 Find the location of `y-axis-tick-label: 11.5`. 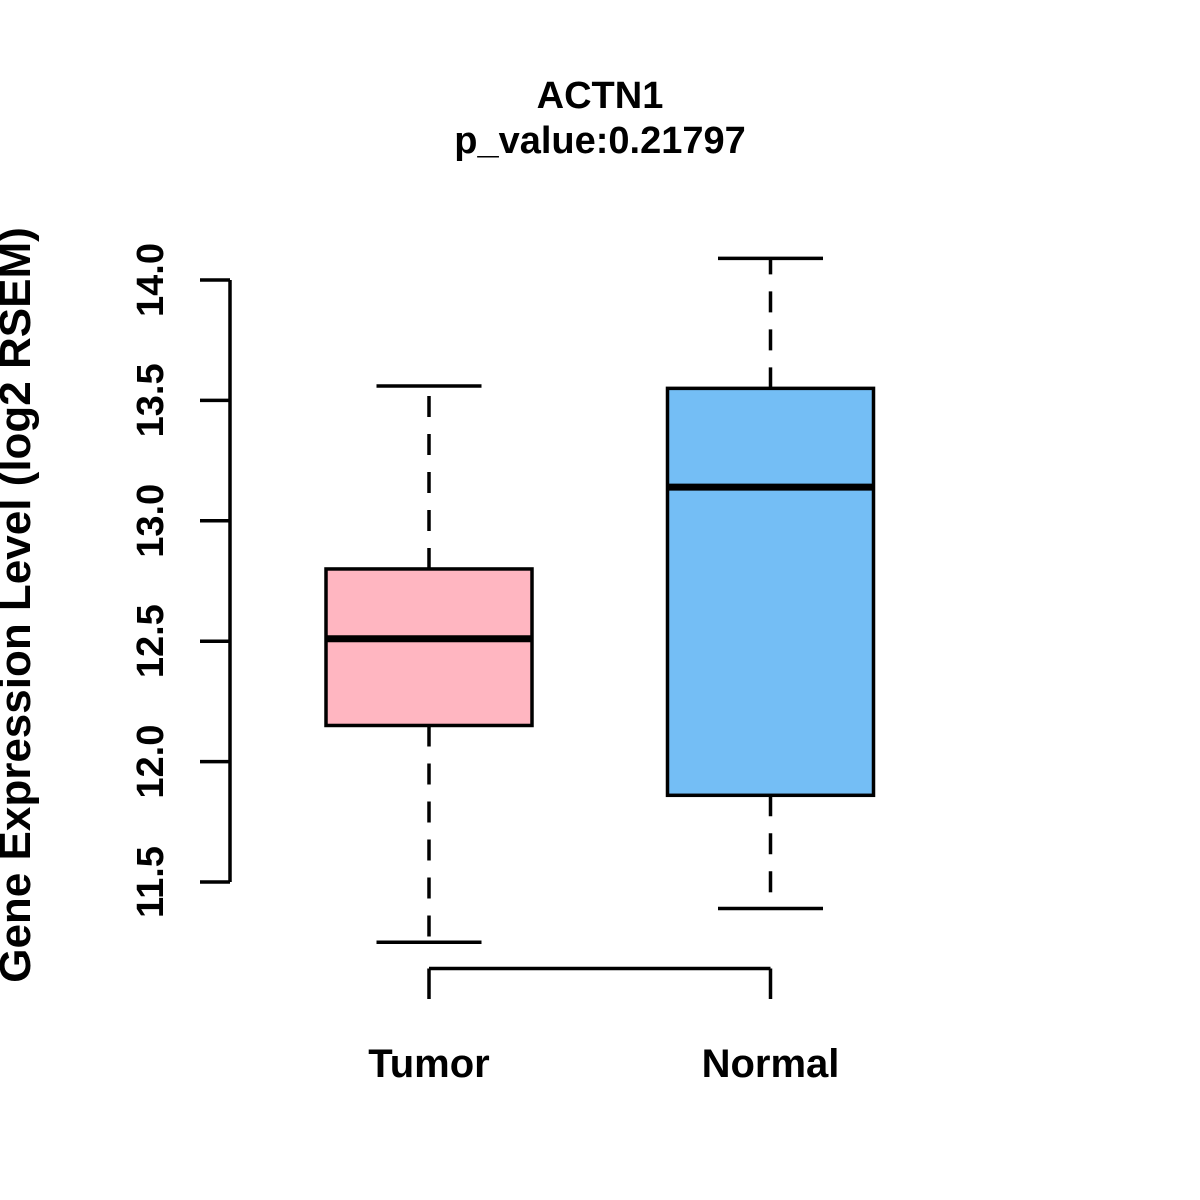

y-axis-tick-label: 11.5 is located at coordinates (151, 882).